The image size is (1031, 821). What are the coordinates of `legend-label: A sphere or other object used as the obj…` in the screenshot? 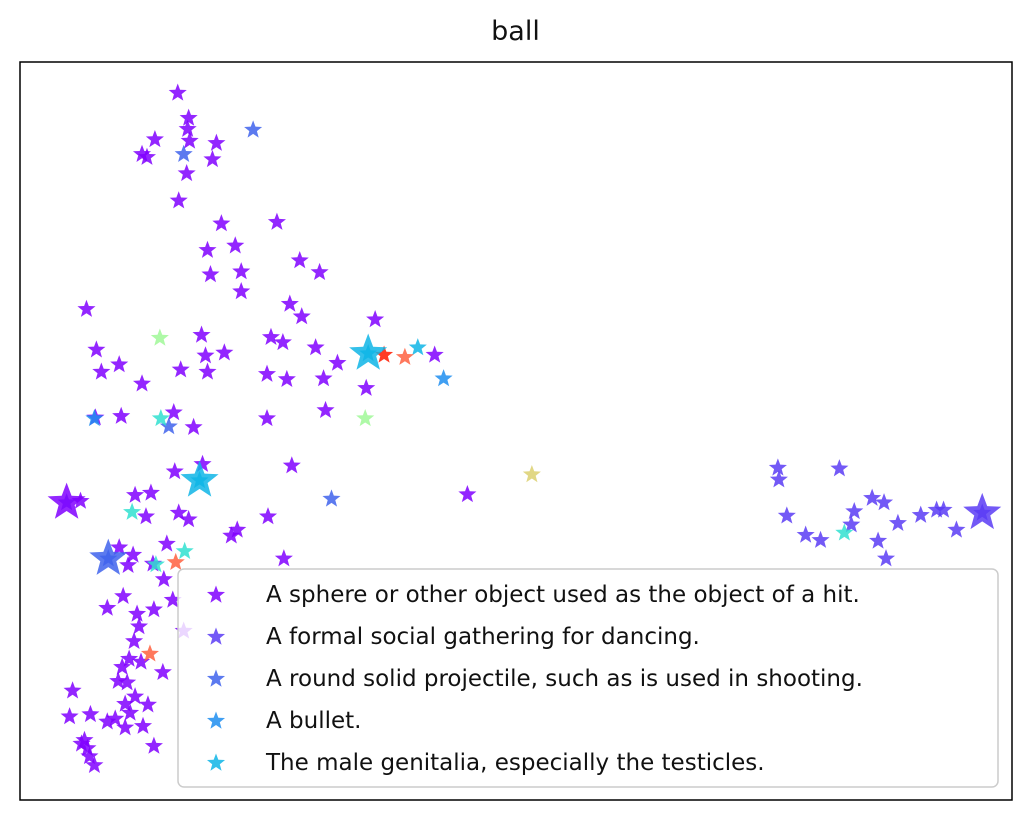 It's located at (563, 595).